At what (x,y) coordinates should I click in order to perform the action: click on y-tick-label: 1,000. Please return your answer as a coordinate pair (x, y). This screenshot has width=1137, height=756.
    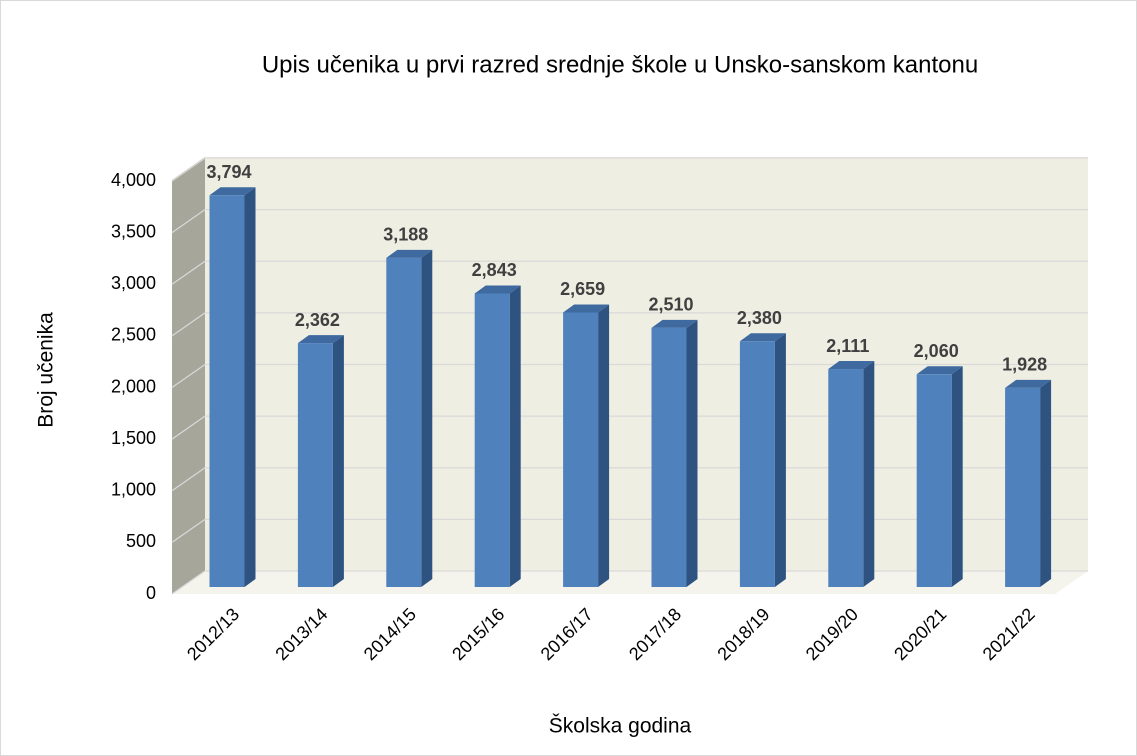
    Looking at the image, I should click on (133, 490).